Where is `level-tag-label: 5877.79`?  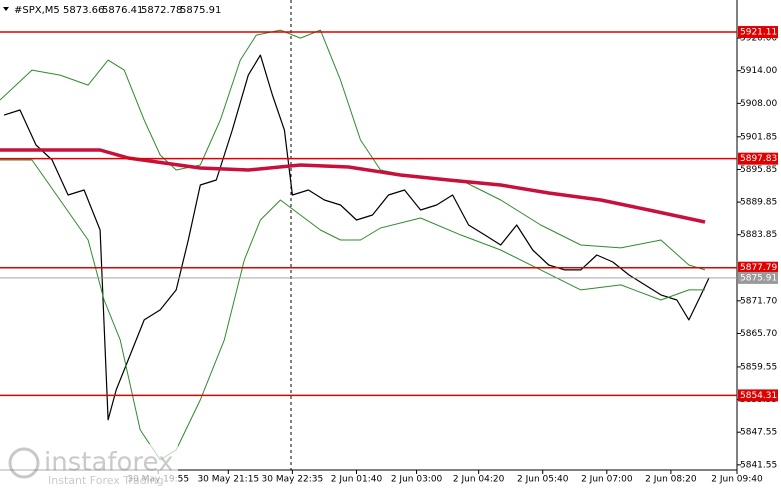 level-tag-label: 5877.79 is located at coordinates (758, 268).